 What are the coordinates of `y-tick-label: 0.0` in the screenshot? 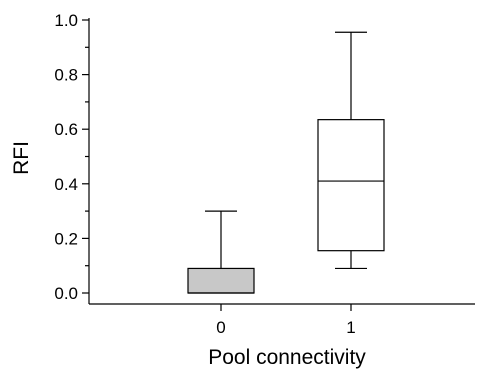 It's located at (66, 293).